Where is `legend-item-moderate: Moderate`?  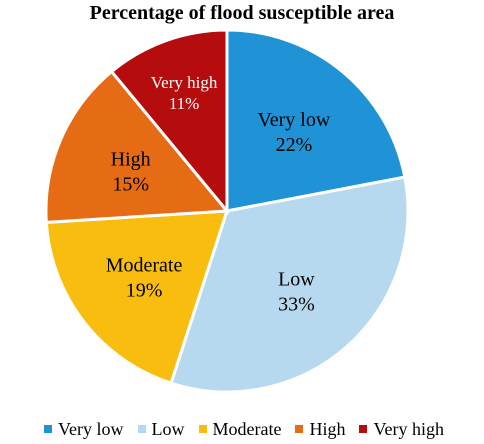 legend-item-moderate: Moderate is located at coordinates (240, 429).